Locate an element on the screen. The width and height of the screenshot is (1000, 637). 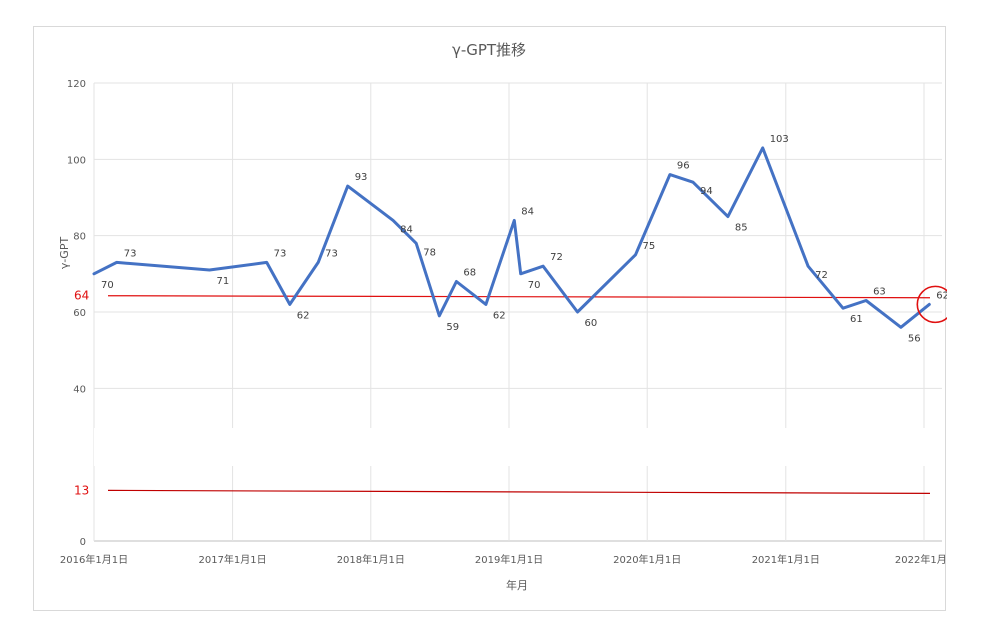
y-tick-label: 60 is located at coordinates (79, 313).